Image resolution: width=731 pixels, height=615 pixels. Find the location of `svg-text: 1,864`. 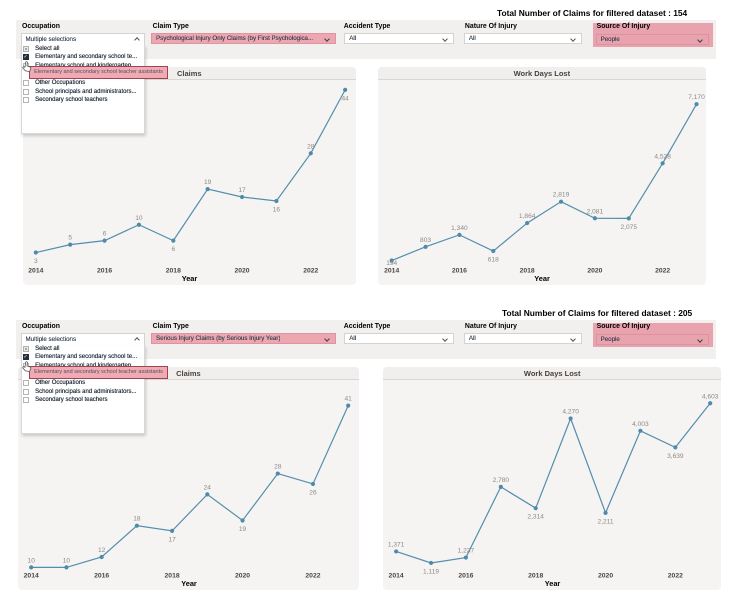

svg-text: 1,864 is located at coordinates (527, 216).